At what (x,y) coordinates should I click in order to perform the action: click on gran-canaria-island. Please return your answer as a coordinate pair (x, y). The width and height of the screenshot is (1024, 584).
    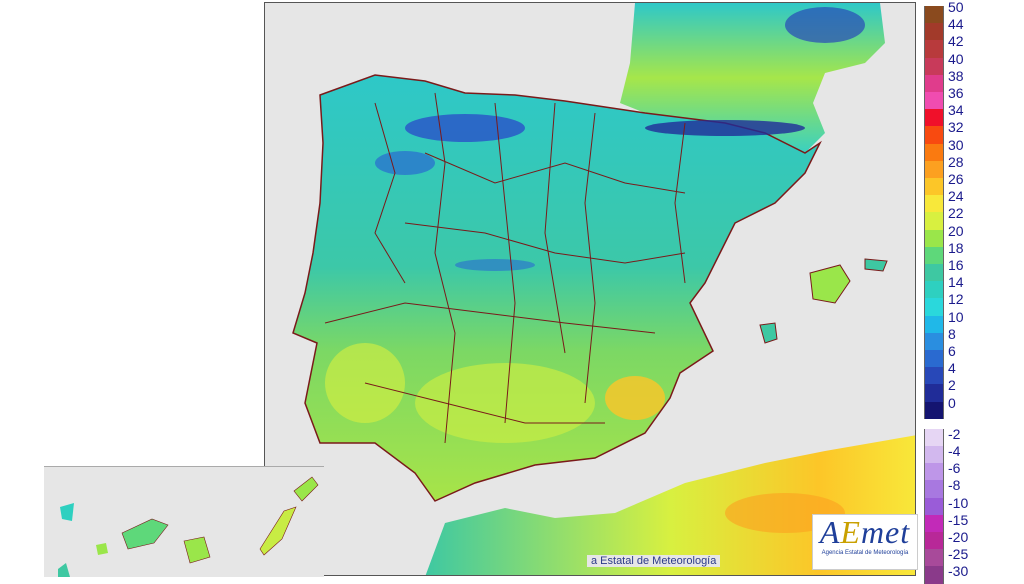
    Looking at the image, I should click on (197, 550).